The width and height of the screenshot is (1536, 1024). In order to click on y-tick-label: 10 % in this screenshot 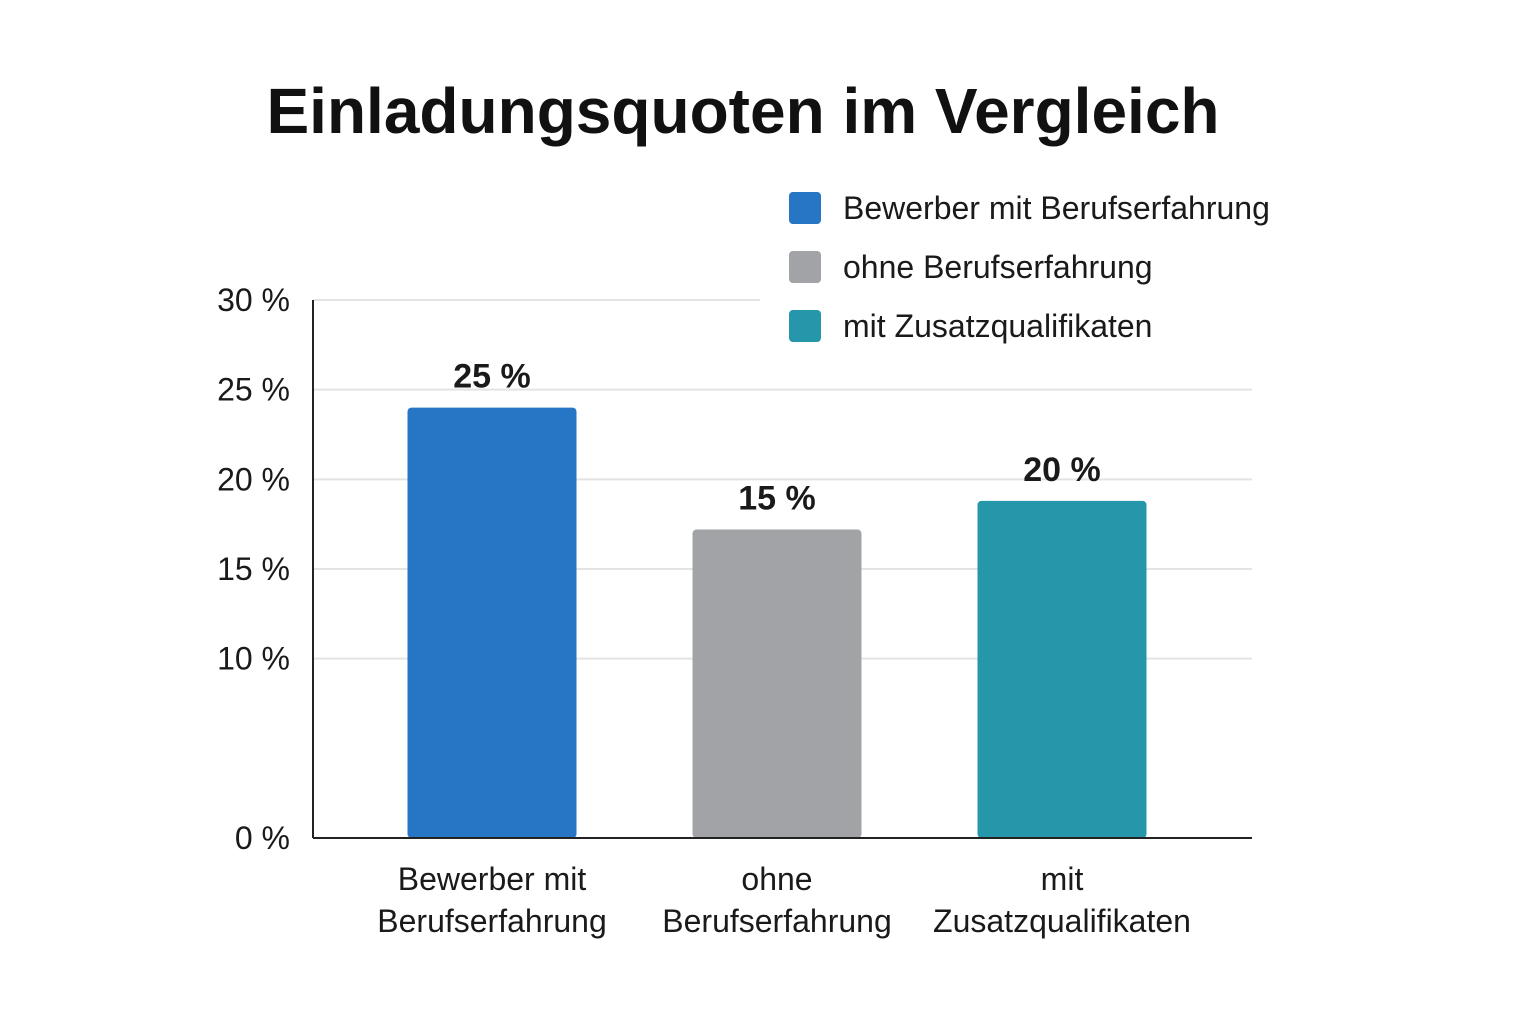, I will do `click(253, 659)`.